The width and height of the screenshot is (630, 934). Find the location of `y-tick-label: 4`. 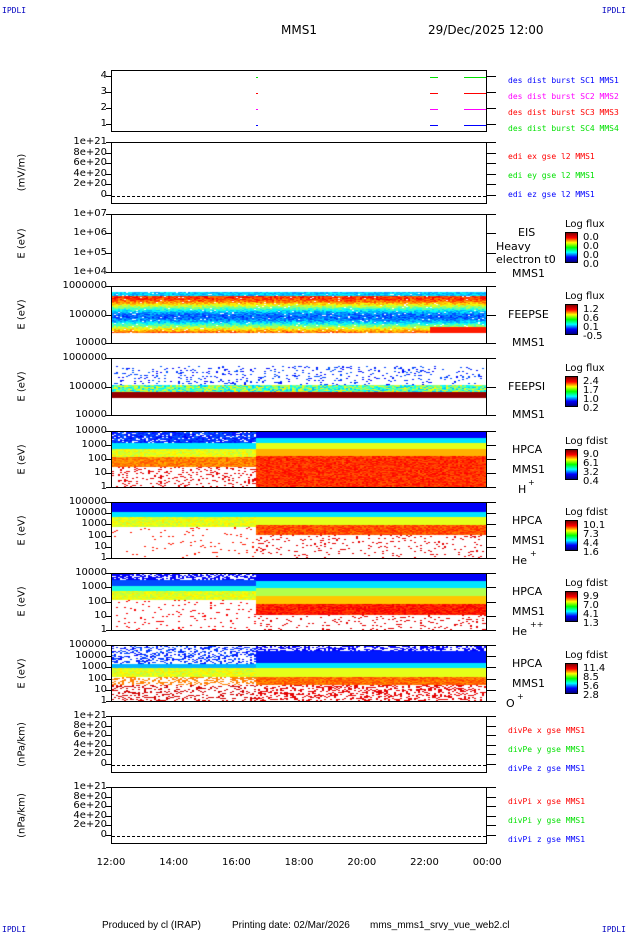

y-tick-label: 4 is located at coordinates (103, 75).